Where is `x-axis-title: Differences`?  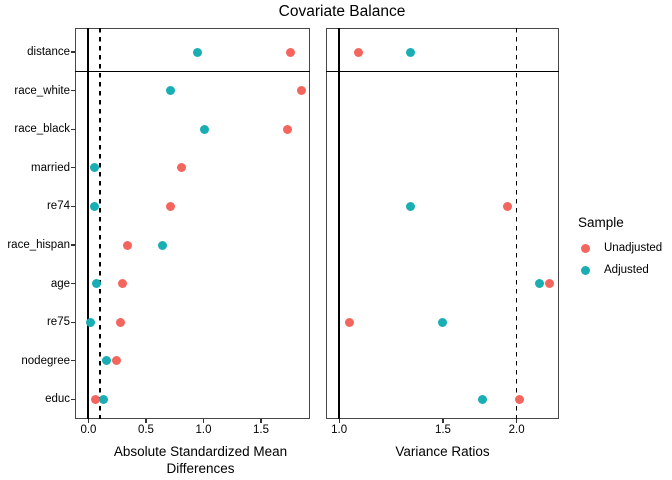
x-axis-title: Differences is located at coordinates (200, 468).